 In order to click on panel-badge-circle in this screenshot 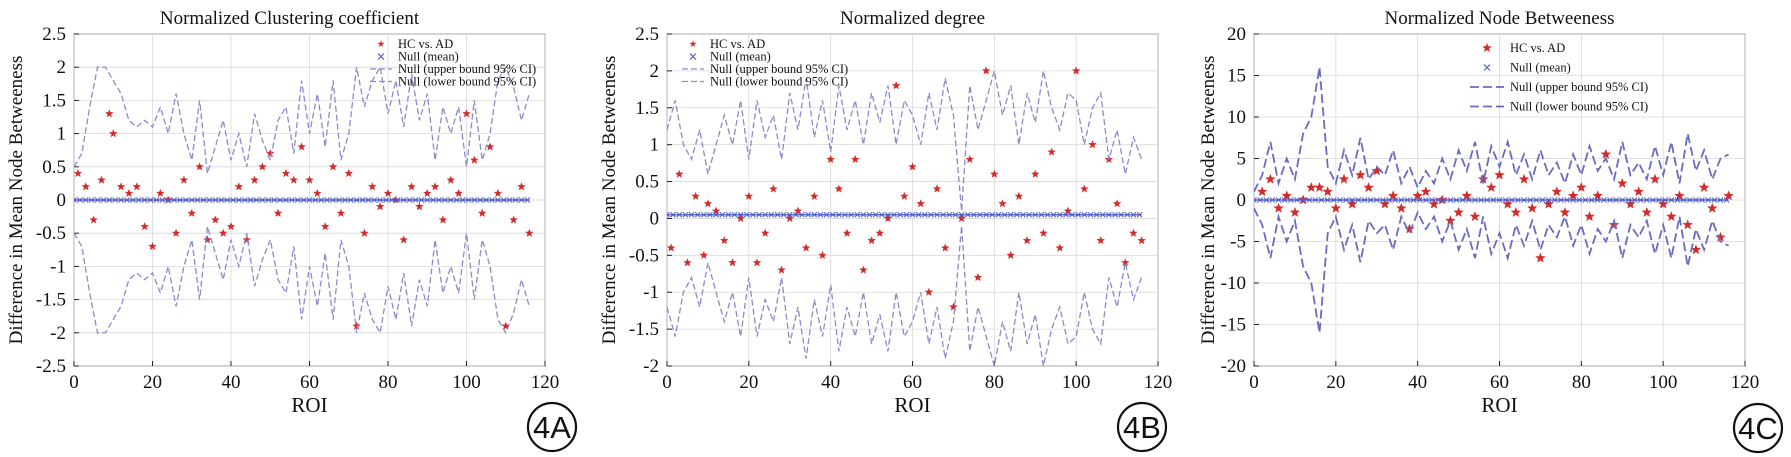, I will do `click(552, 427)`.